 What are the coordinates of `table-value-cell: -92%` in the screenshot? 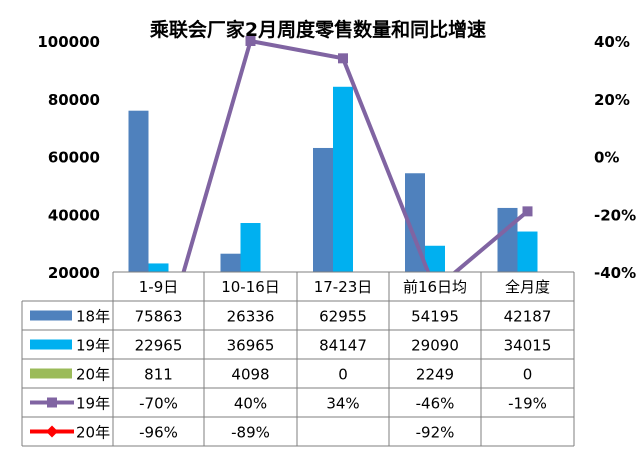 It's located at (435, 433).